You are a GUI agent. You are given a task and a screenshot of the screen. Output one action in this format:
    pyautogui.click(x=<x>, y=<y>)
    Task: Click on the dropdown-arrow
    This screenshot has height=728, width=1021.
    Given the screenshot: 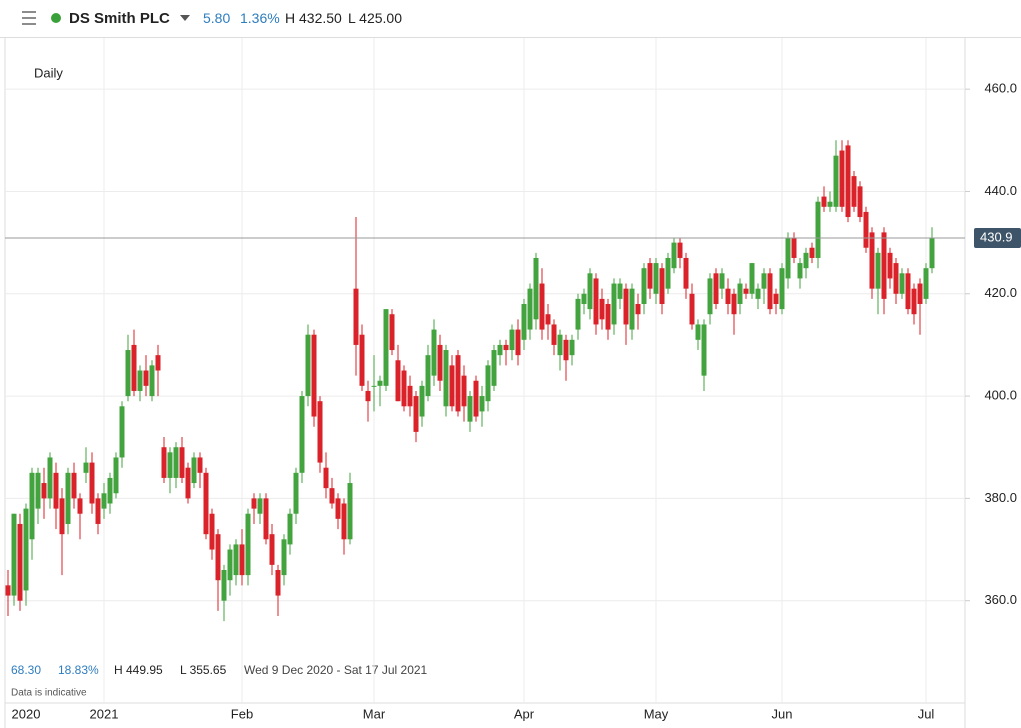 What is the action you would take?
    pyautogui.click(x=186, y=18)
    